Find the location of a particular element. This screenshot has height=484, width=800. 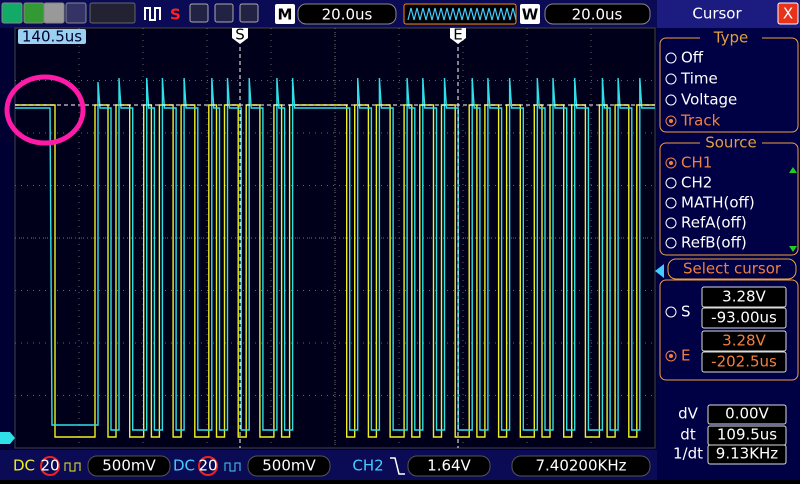

ch1-coupling: DC is located at coordinates (24, 466).